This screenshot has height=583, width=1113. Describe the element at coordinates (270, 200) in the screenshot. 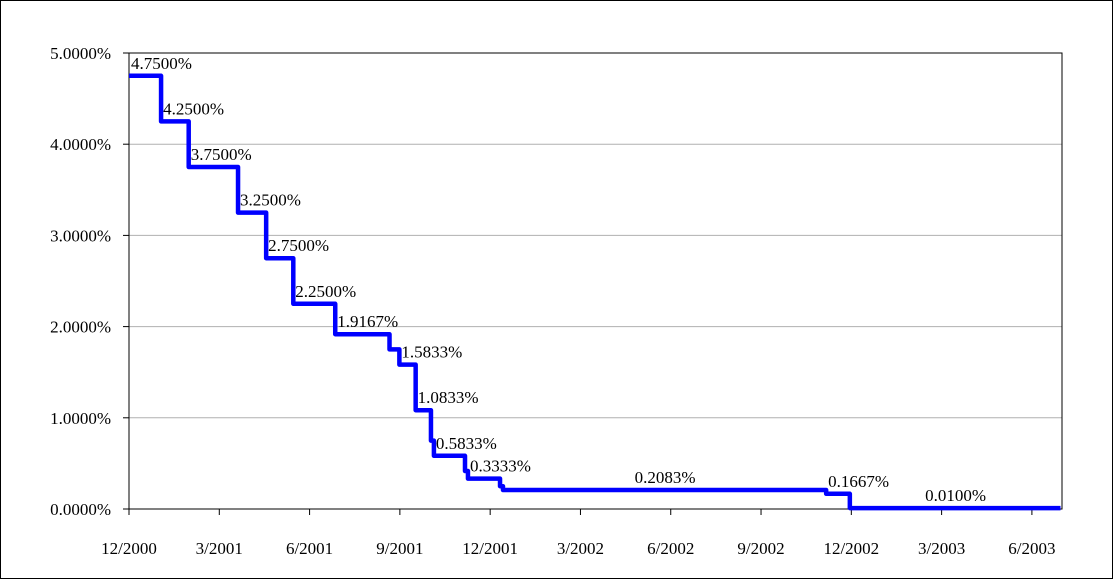

I see `data-label: 3.2500%` at that location.